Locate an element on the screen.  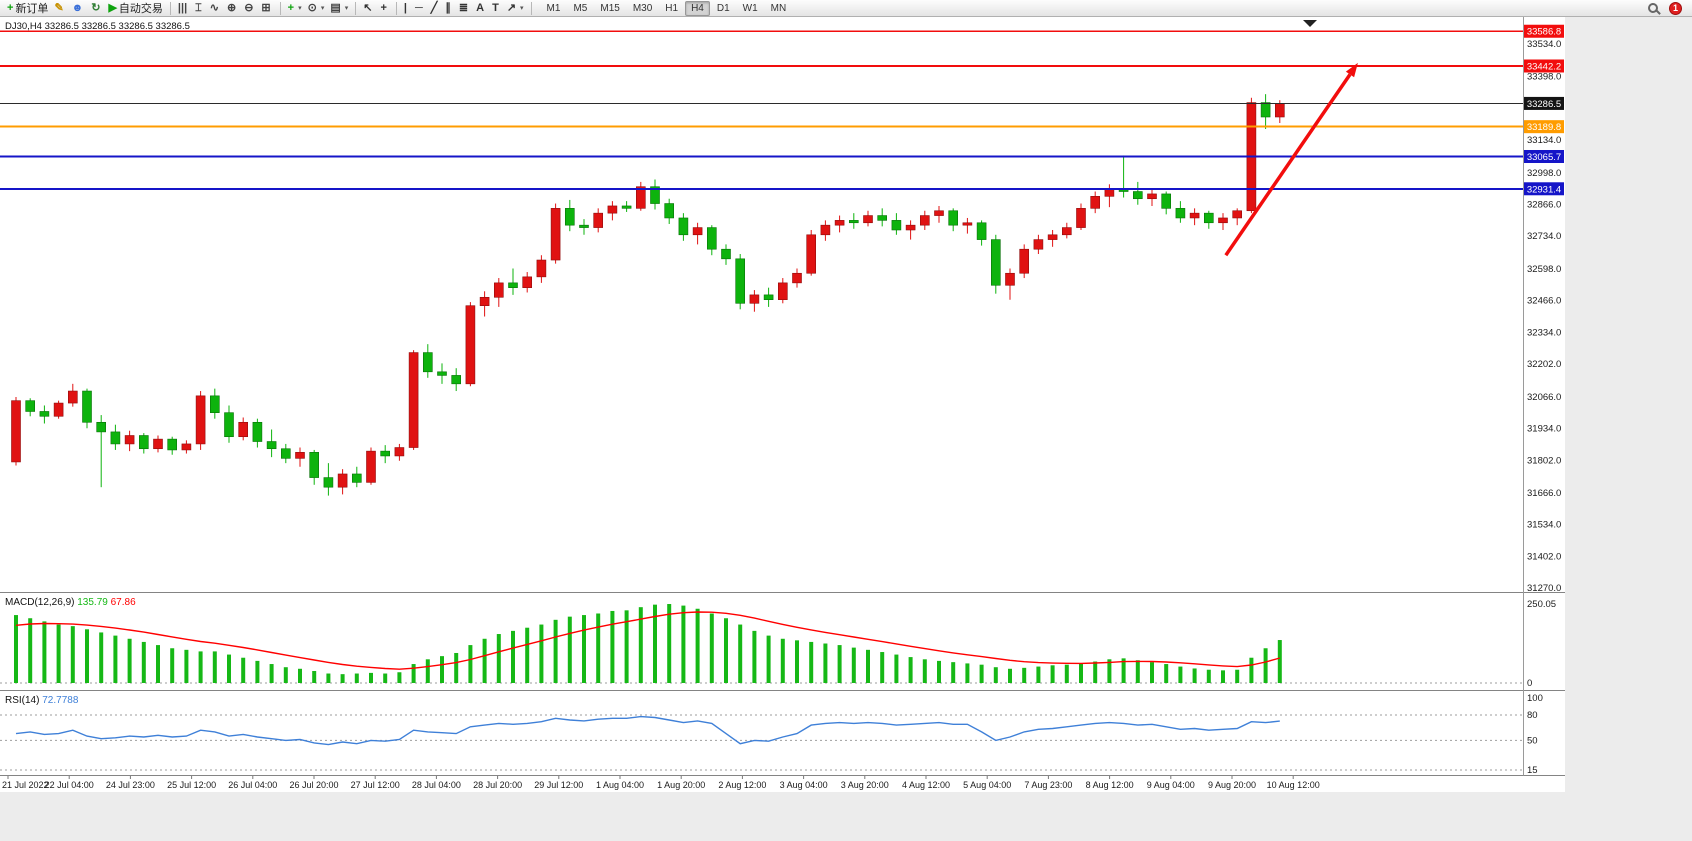
periods-icon: ⊙ ▾ is located at coordinates (316, 8).